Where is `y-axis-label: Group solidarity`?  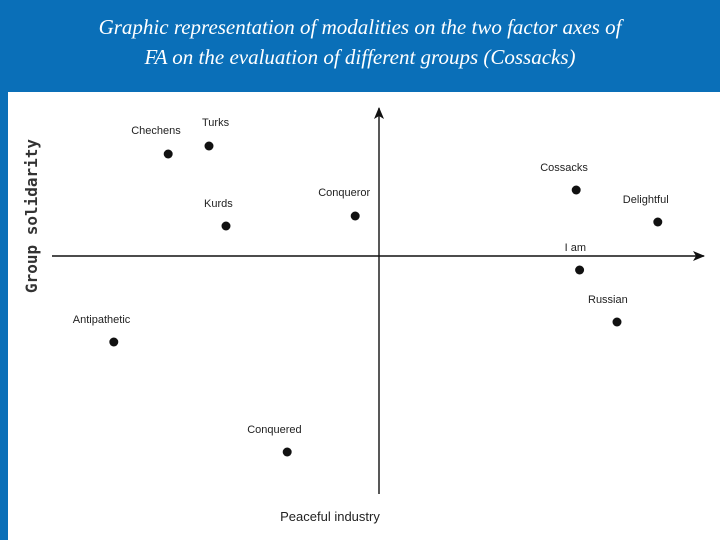 y-axis-label: Group solidarity is located at coordinates (31, 216).